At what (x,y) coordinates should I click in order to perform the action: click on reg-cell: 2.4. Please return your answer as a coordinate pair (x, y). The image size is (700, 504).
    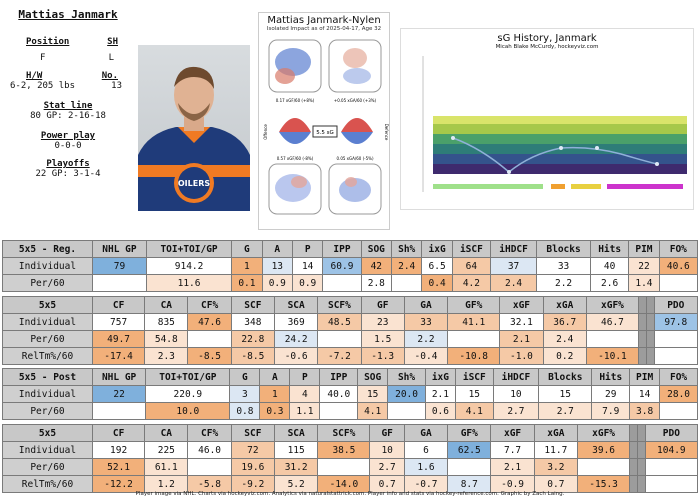
    Looking at the image, I should click on (406, 266).